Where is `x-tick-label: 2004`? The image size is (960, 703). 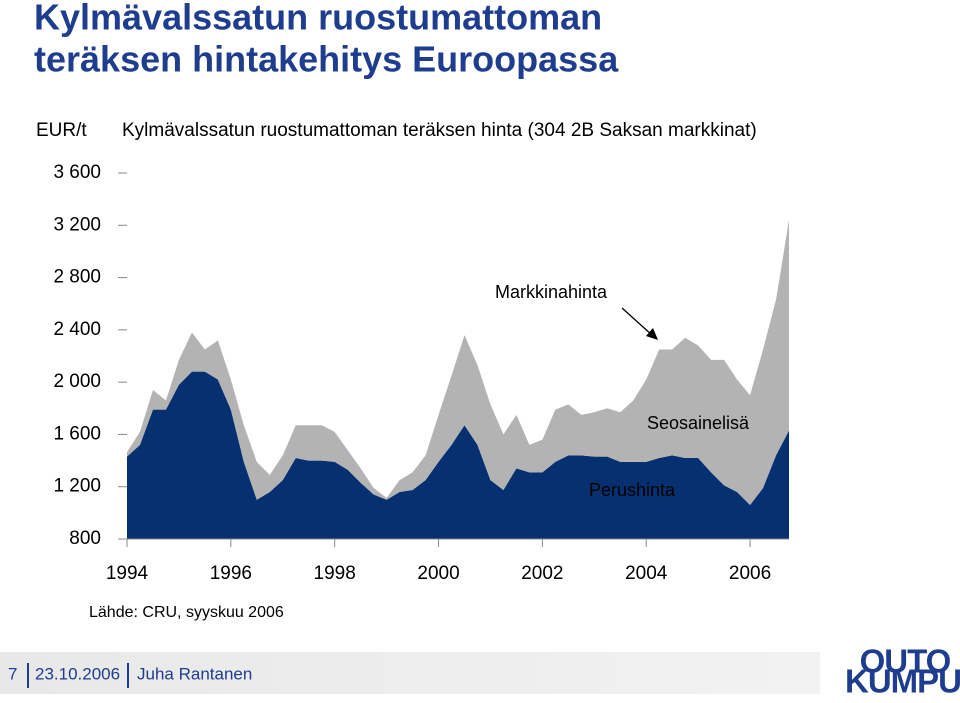
x-tick-label: 2004 is located at coordinates (646, 573).